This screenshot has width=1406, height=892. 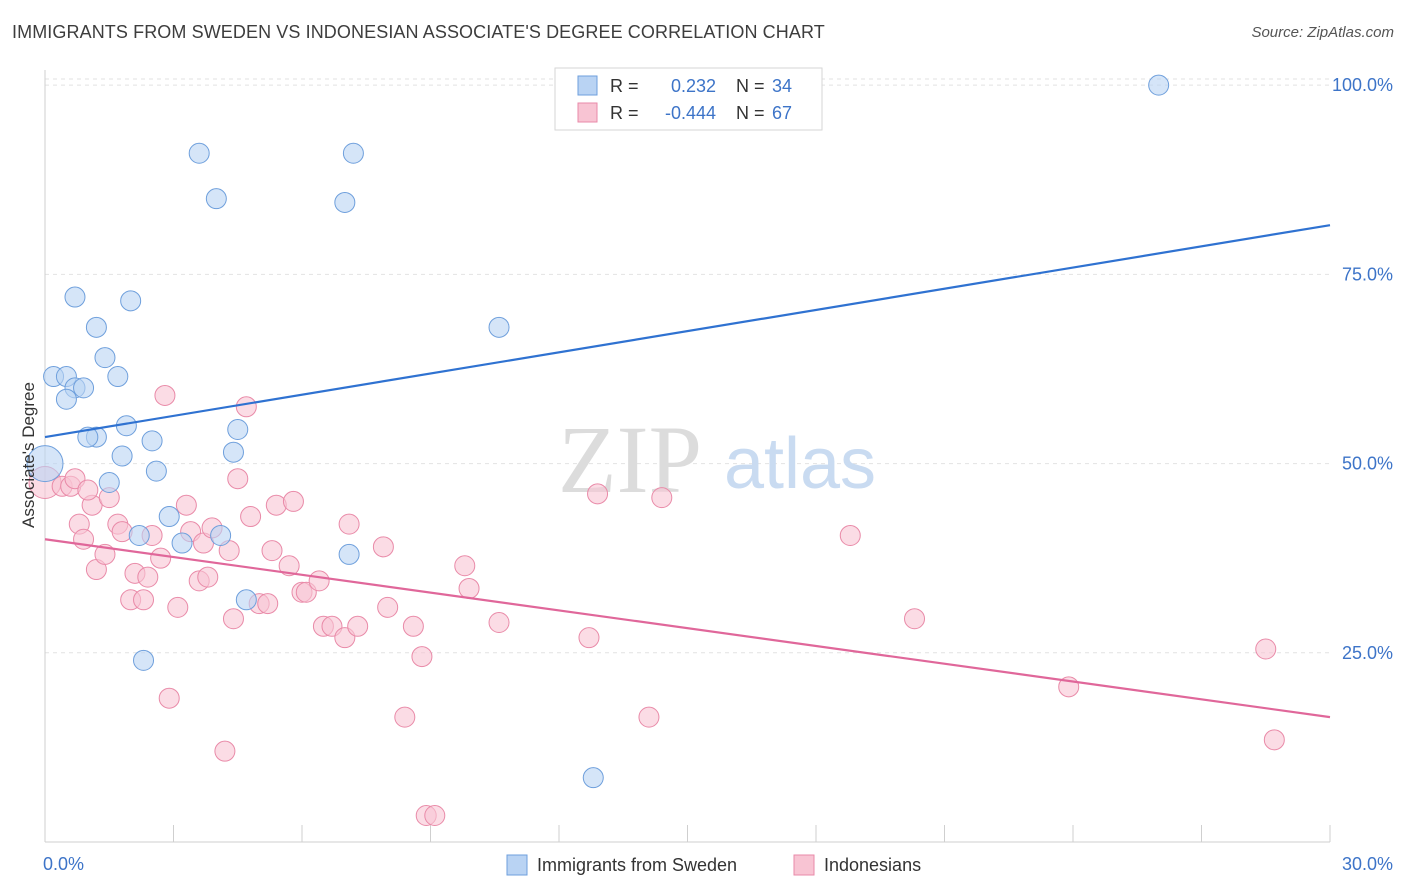 I want to click on x-tick-label: 30.0%, so click(x=1367, y=864).